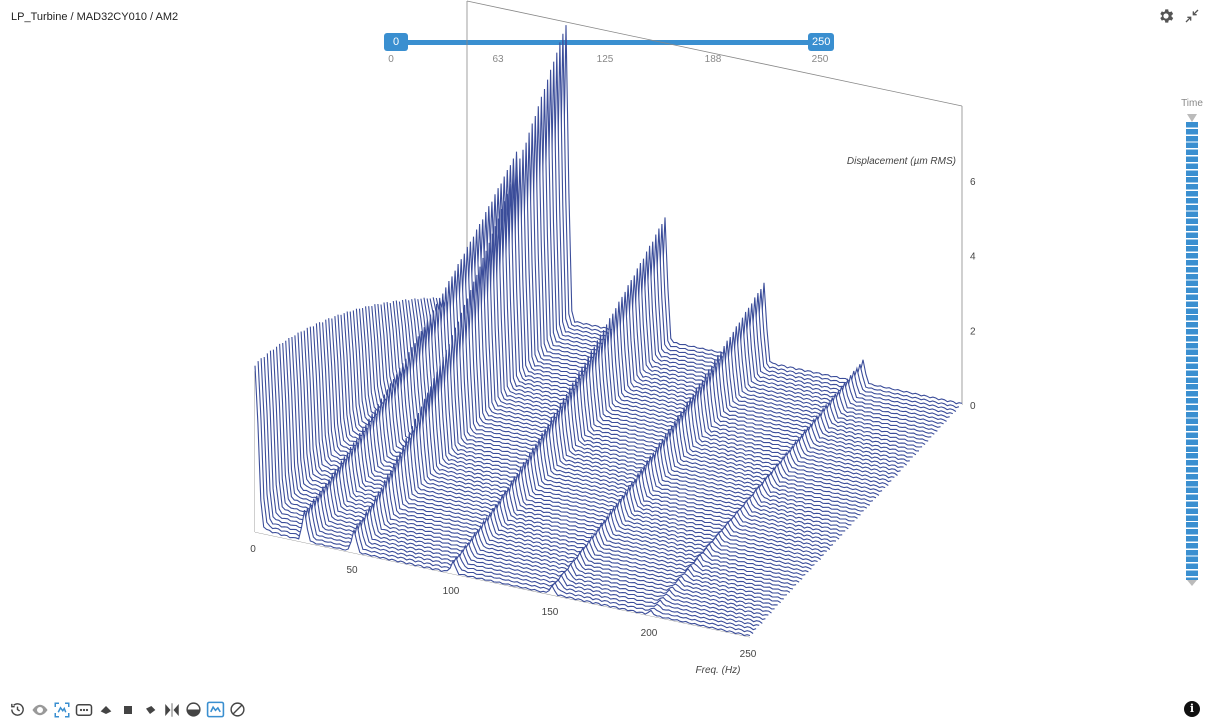 Image resolution: width=1210 pixels, height=720 pixels. I want to click on fit-view-icon, so click(61, 709).